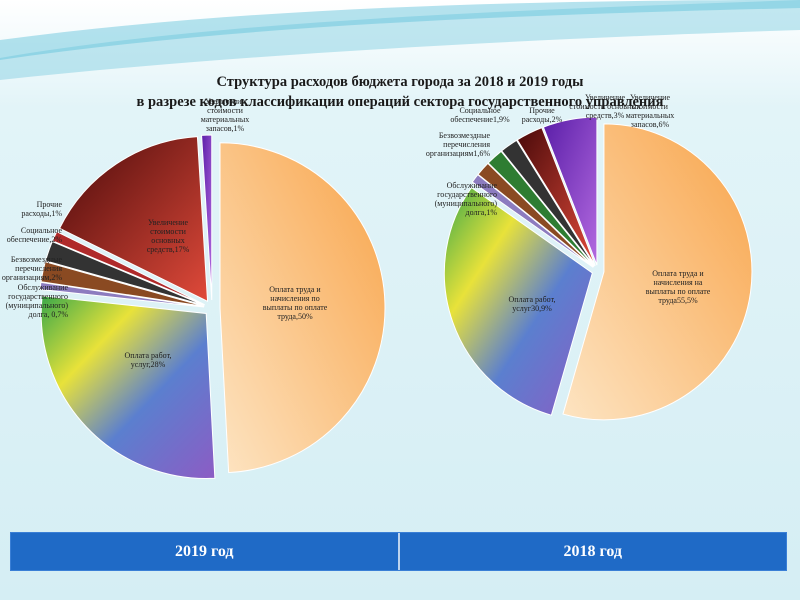  I want to click on year-legend-bar: 2019 год 2018 год, so click(398, 551).